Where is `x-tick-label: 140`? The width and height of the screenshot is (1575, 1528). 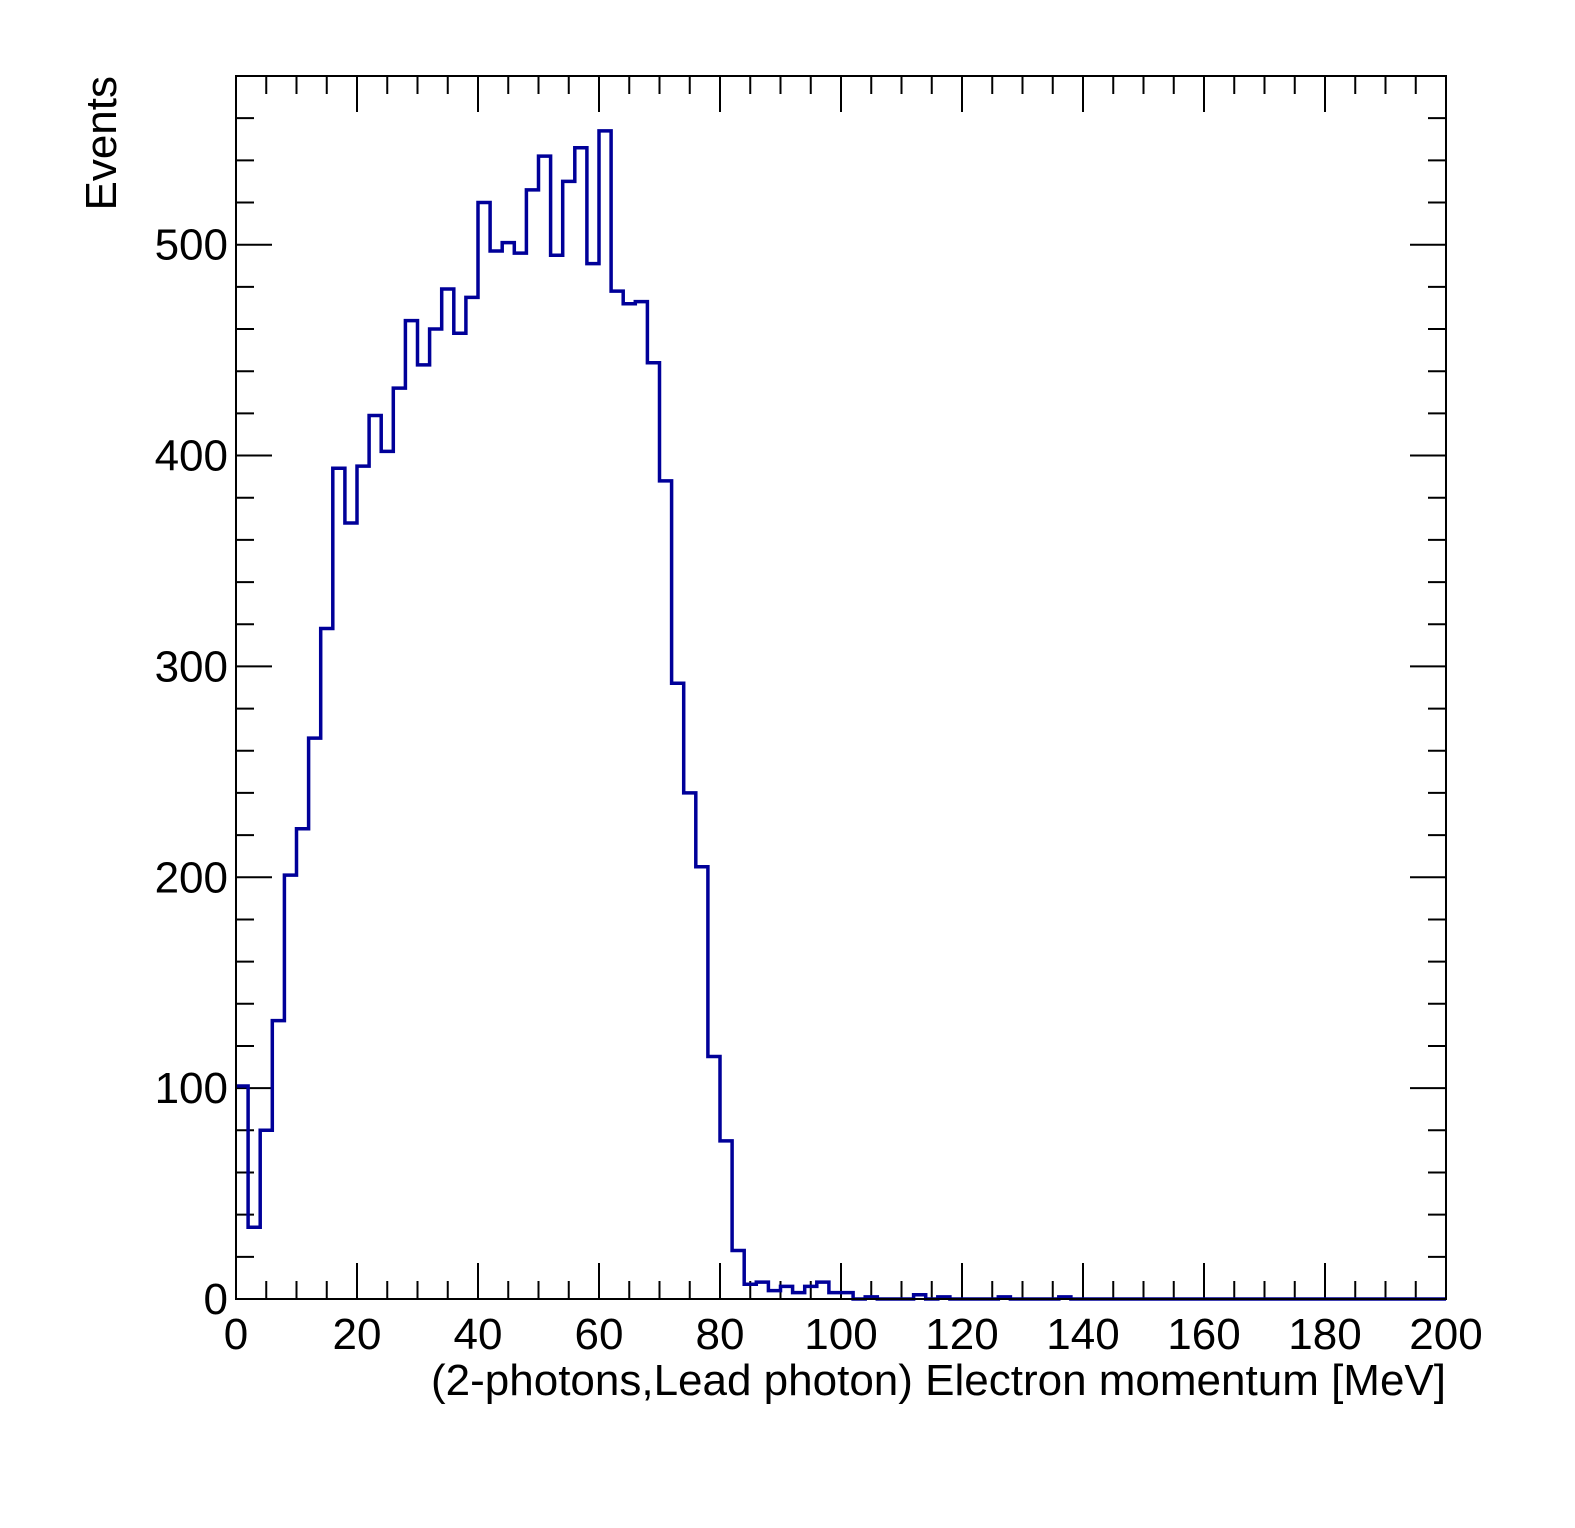
x-tick-label: 140 is located at coordinates (1082, 1334).